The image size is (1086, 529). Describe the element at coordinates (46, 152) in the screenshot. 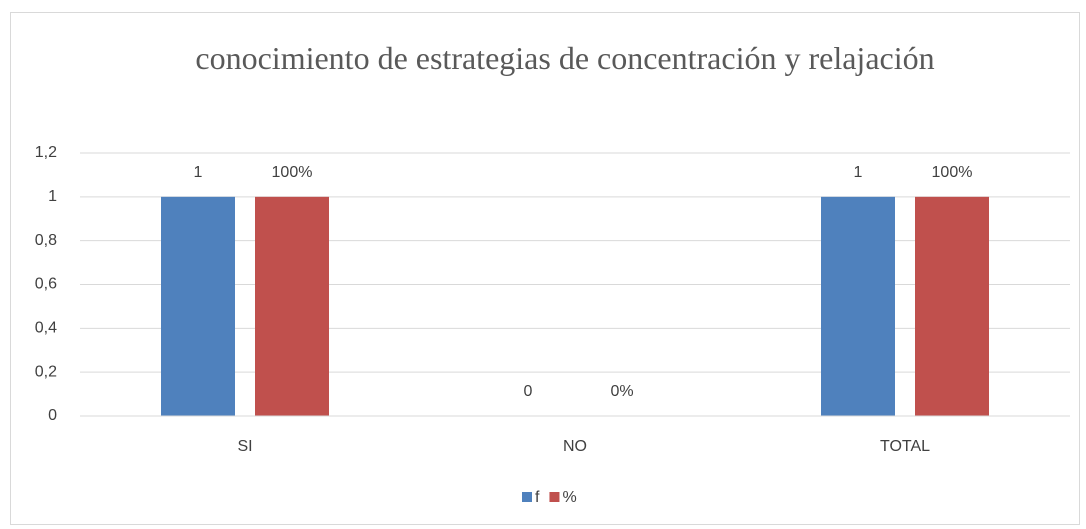

I see `y-tick-label: 1,2` at that location.